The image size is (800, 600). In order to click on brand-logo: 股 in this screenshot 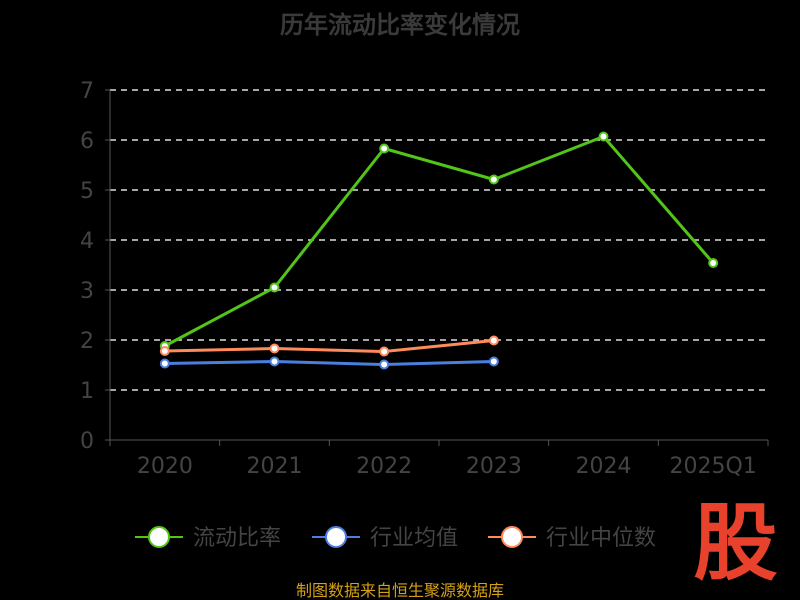, I will do `click(735, 543)`.